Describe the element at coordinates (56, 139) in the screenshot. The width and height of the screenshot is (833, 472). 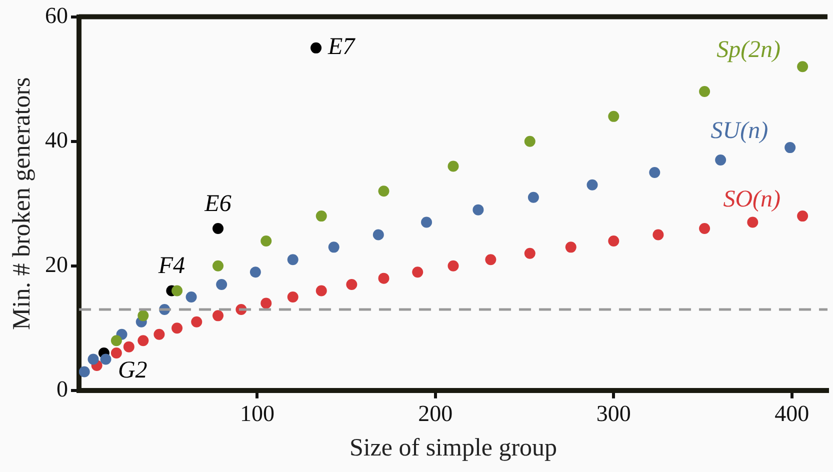
I see `y-tick-label: 40` at that location.